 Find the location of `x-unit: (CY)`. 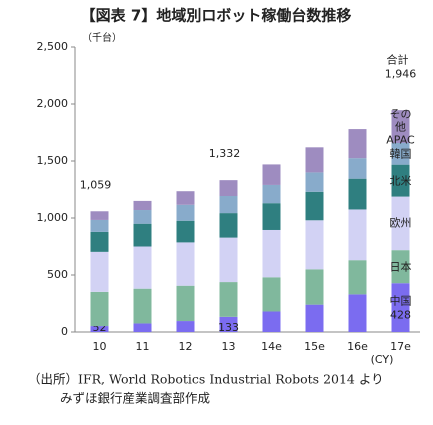

x-unit: (CY) is located at coordinates (382, 359).